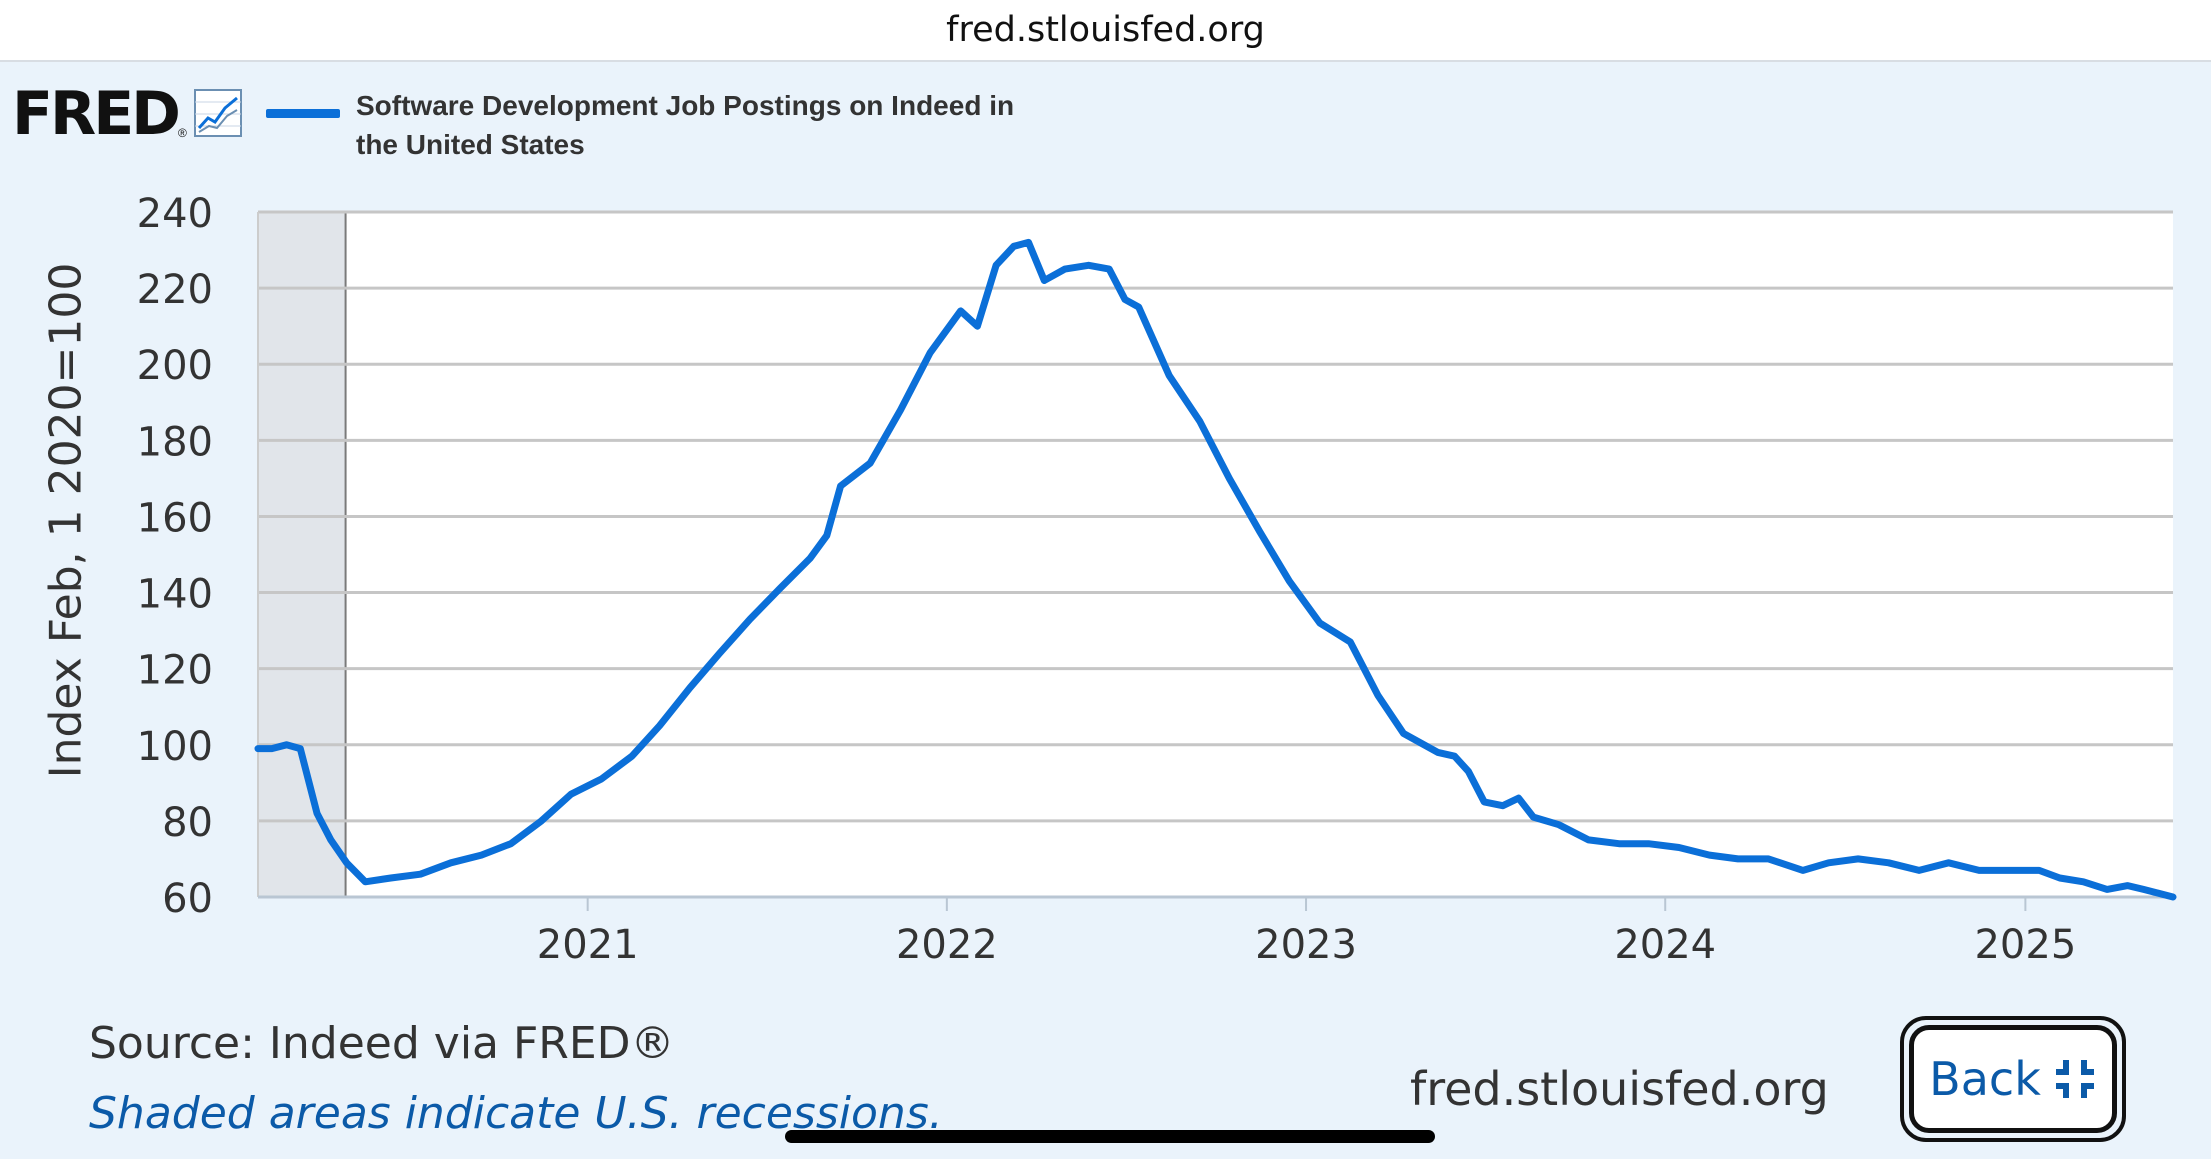 This screenshot has width=2211, height=1159. I want to click on y-tick-label: 120, so click(175, 671).